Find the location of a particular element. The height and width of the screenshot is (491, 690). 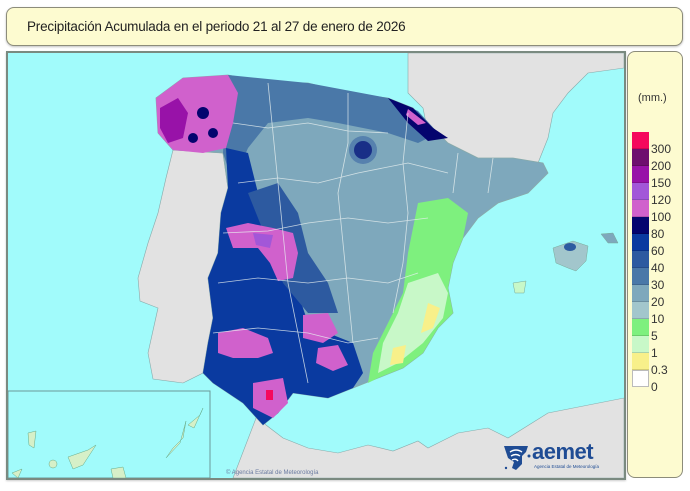

zone-100-andalucia-granada is located at coordinates (332, 358).